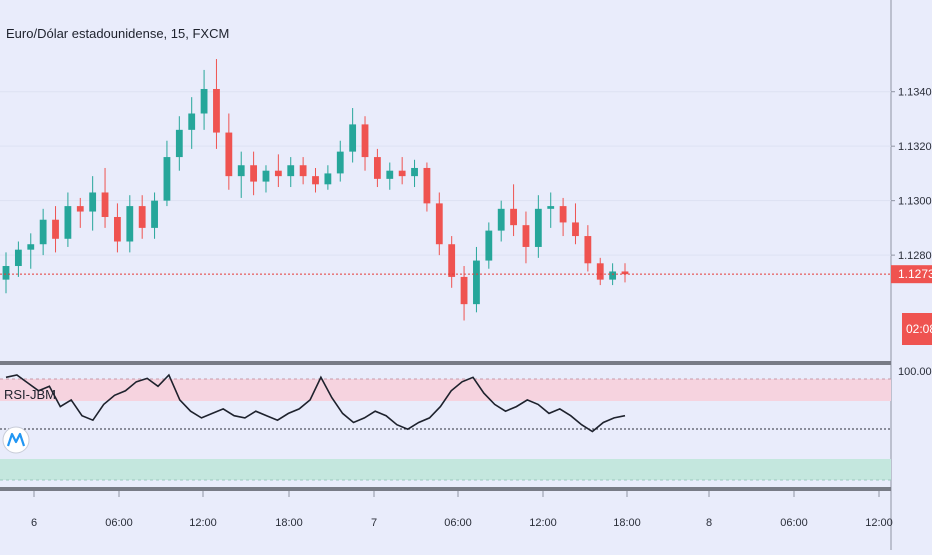 This screenshot has width=932, height=555. I want to click on time-tick-label: 8, so click(709, 523).